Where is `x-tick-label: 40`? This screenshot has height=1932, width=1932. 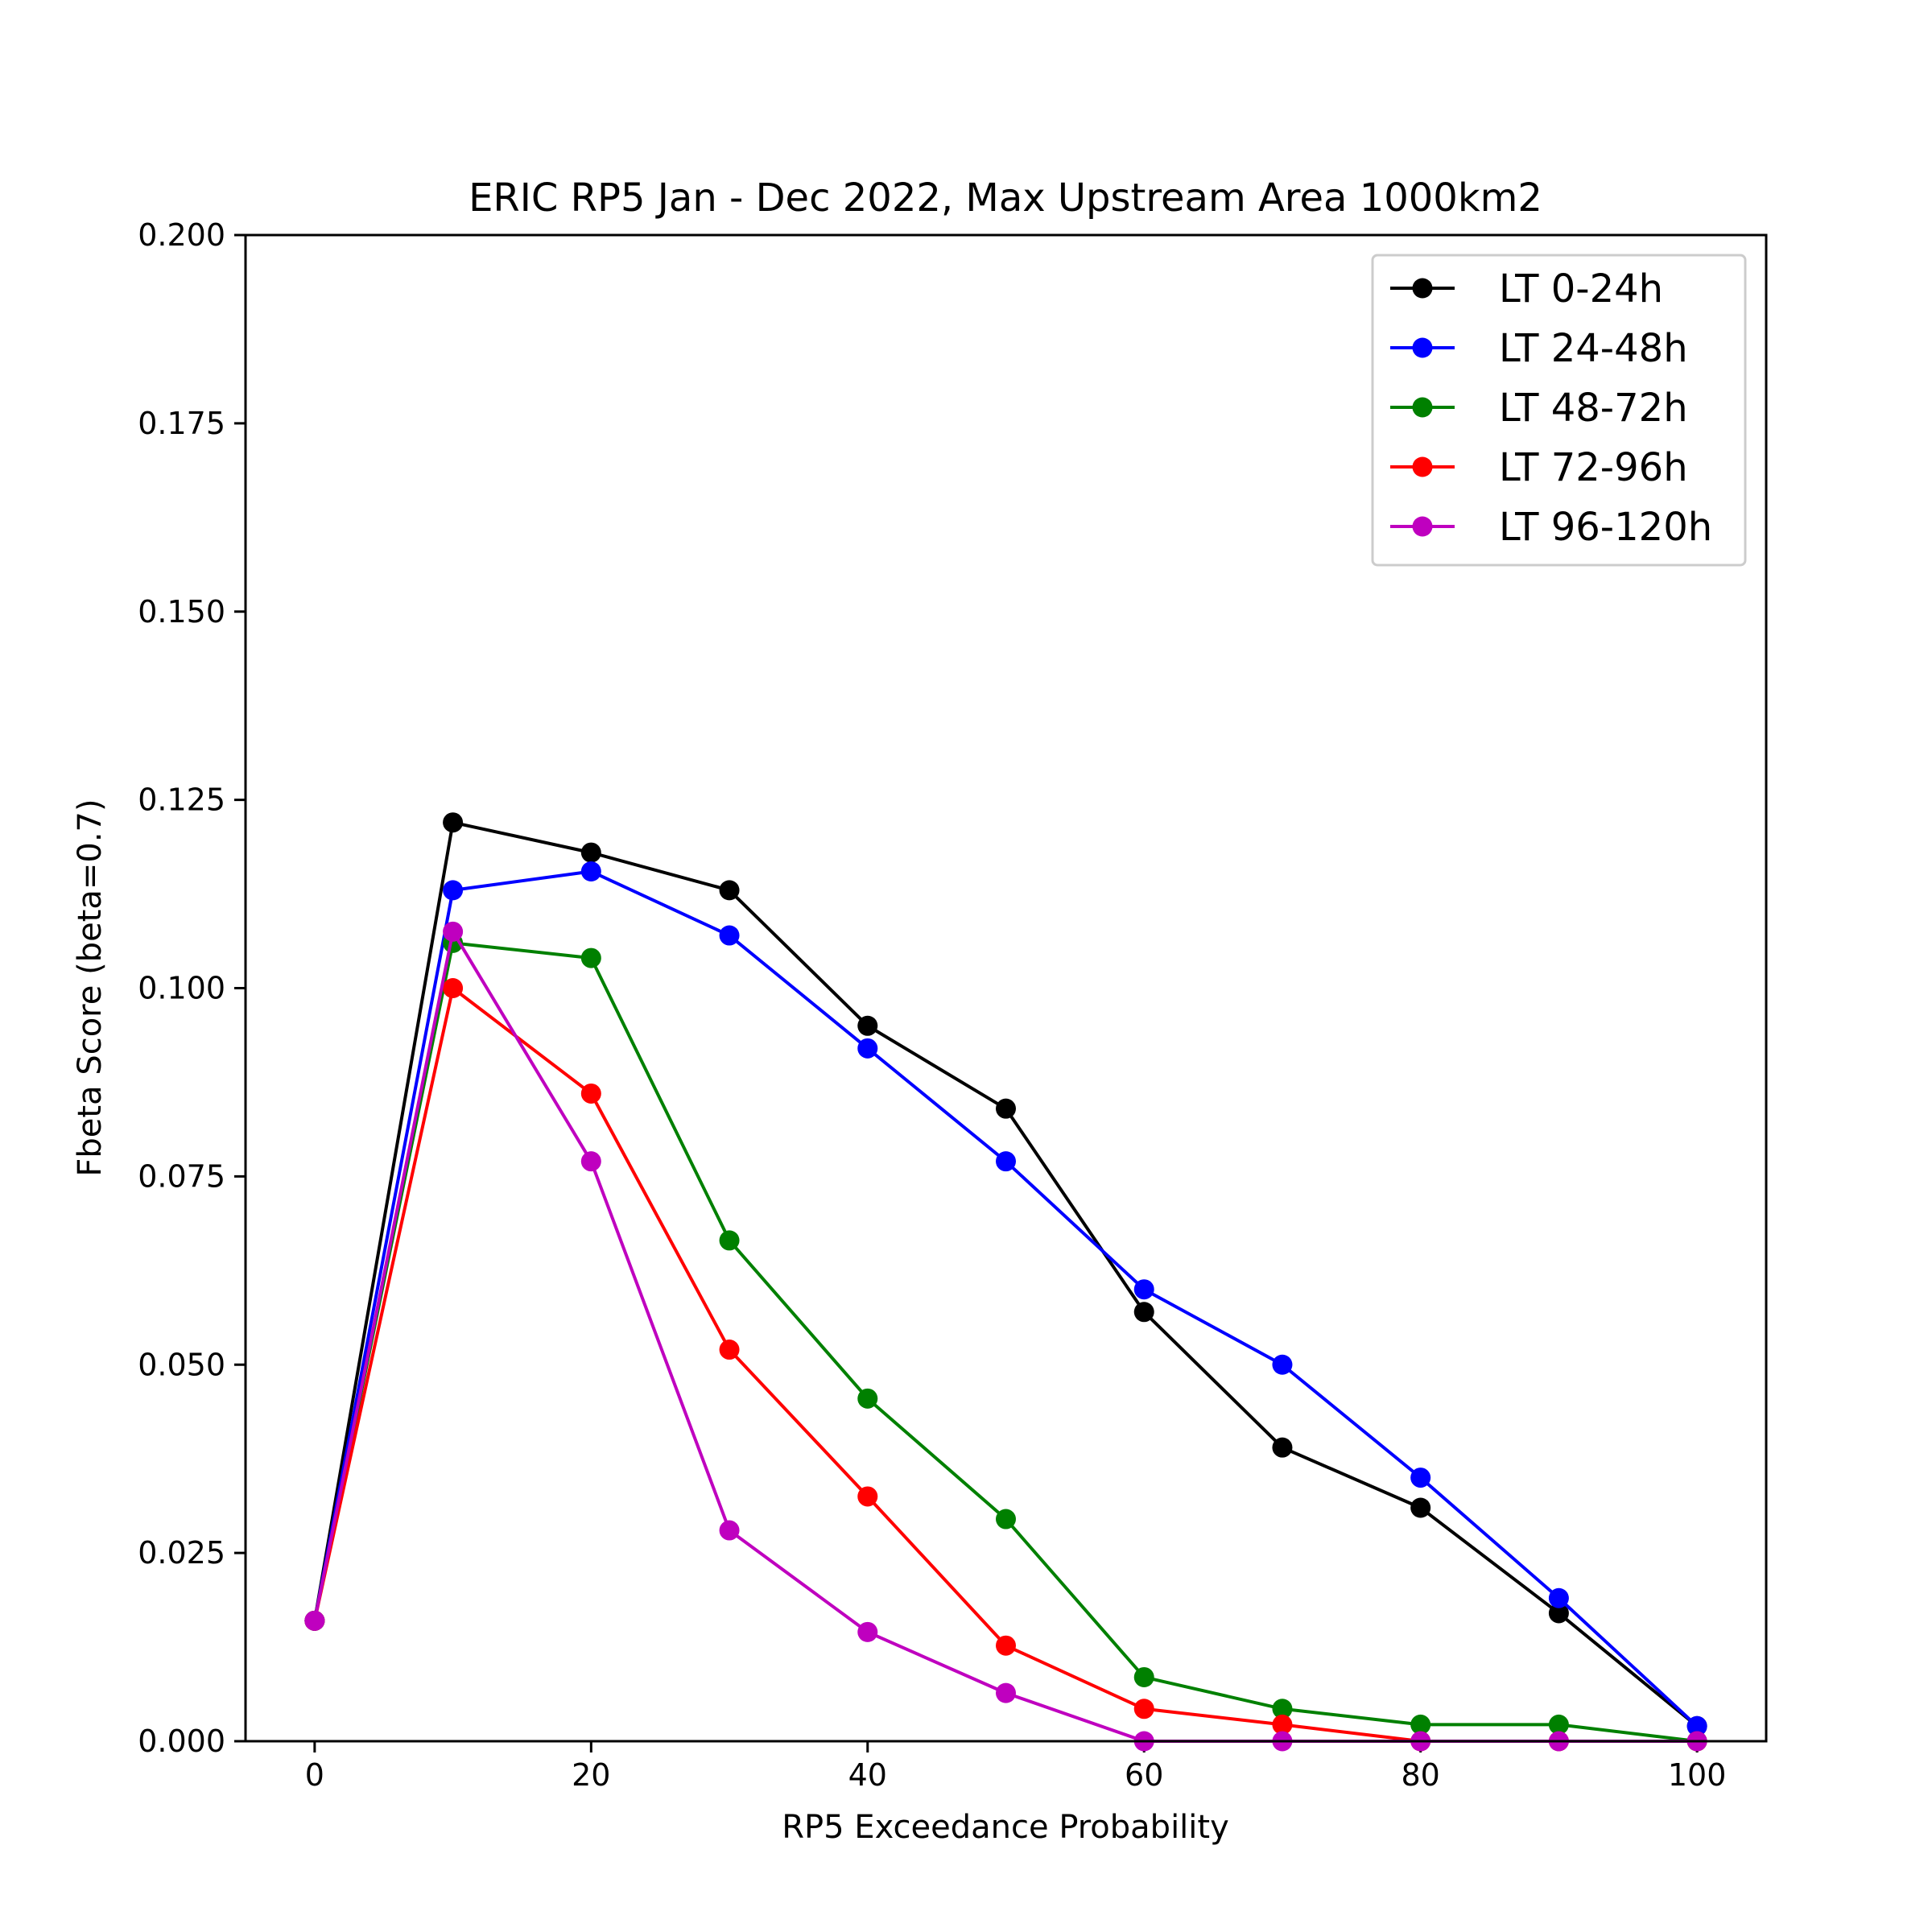 x-tick-label: 40 is located at coordinates (867, 1775).